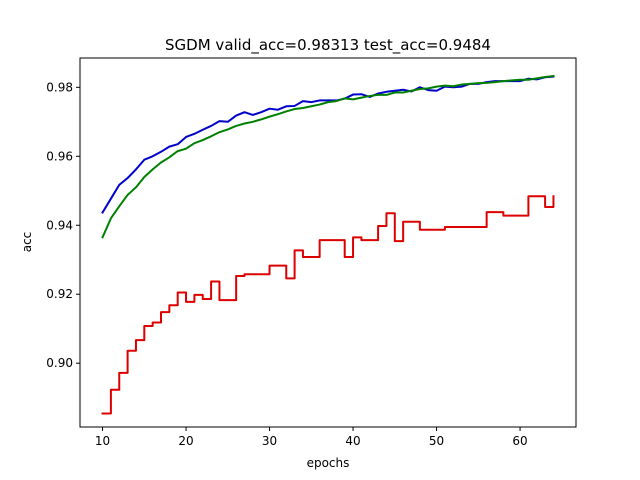  I want to click on x-tick-label: 10, so click(102, 441).